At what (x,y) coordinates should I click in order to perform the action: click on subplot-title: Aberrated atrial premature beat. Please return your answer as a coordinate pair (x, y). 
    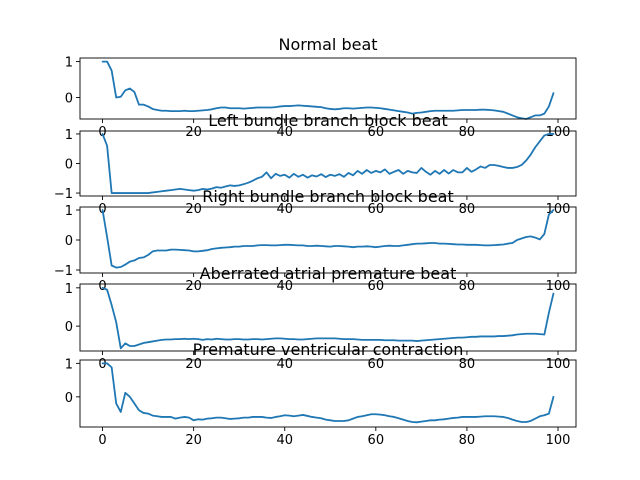
    Looking at the image, I should click on (328, 273).